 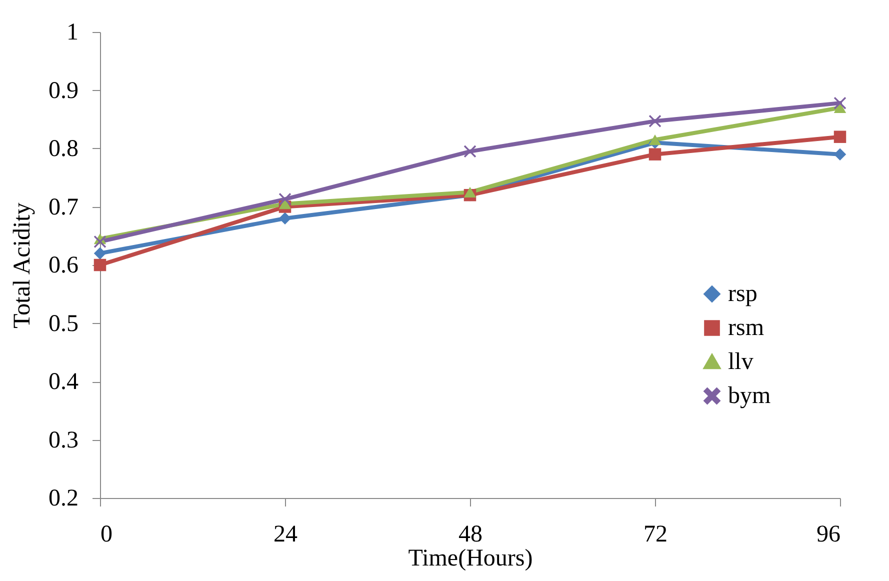 I want to click on x-tick-label: 96, so click(x=828, y=535).